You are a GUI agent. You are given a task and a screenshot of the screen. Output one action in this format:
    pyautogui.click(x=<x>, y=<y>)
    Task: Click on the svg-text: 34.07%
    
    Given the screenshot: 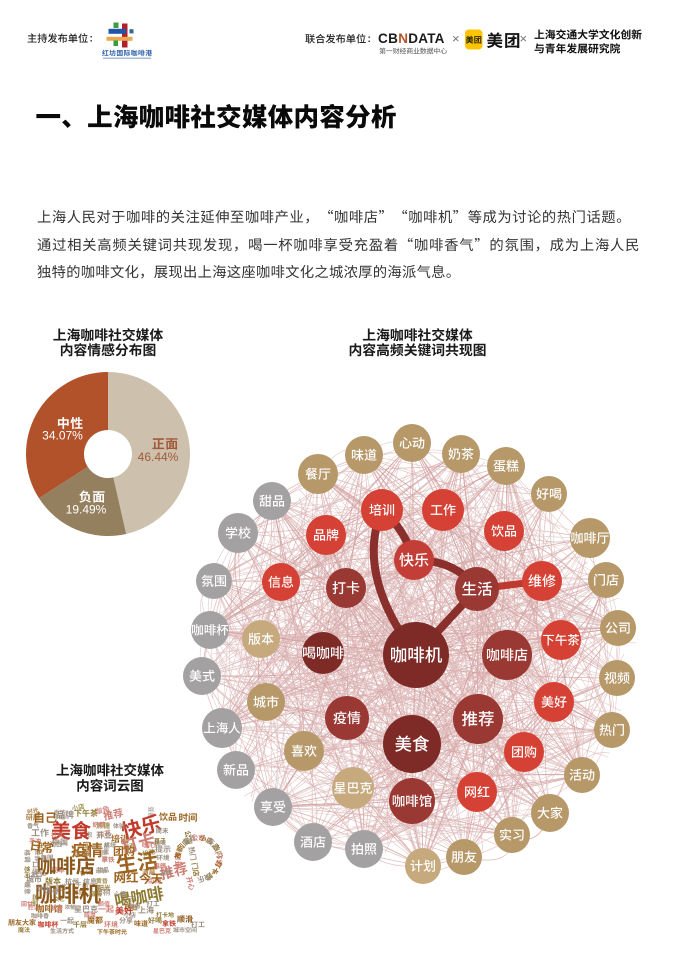 What is the action you would take?
    pyautogui.click(x=62, y=436)
    